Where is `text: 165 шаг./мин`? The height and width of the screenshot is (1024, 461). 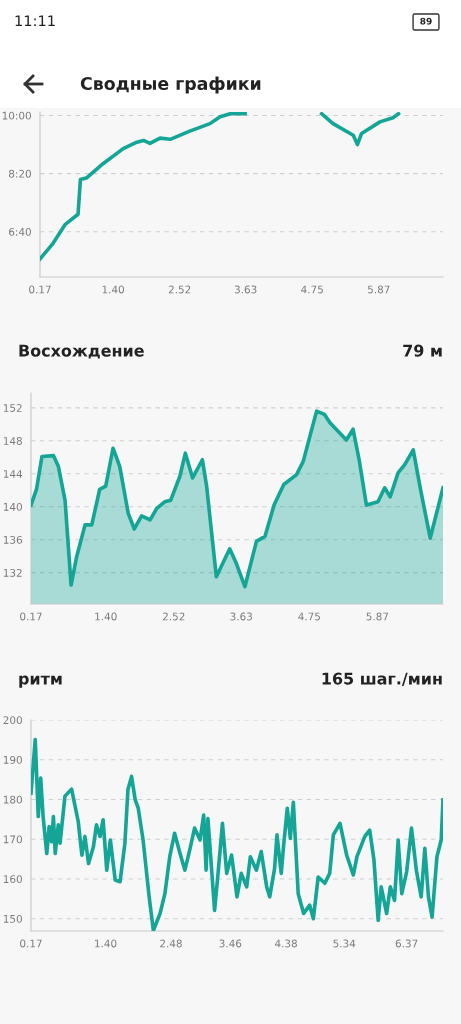
text: 165 шаг./мин is located at coordinates (382, 679).